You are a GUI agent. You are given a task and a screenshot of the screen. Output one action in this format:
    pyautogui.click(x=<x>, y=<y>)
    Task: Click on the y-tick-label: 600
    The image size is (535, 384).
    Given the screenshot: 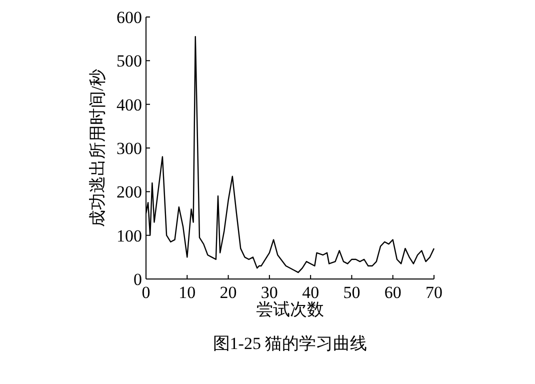 What is the action you would take?
    pyautogui.click(x=129, y=17)
    